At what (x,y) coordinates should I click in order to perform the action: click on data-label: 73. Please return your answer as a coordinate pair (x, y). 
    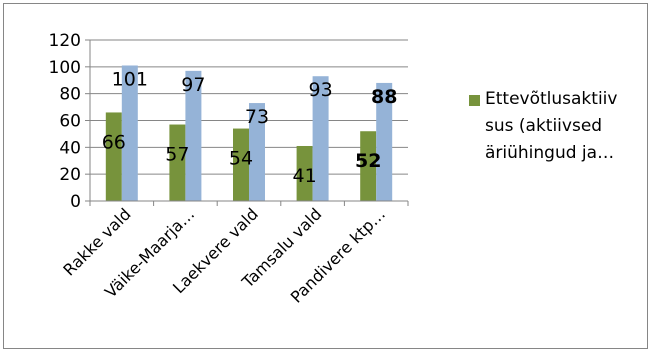
    Looking at the image, I should click on (257, 117).